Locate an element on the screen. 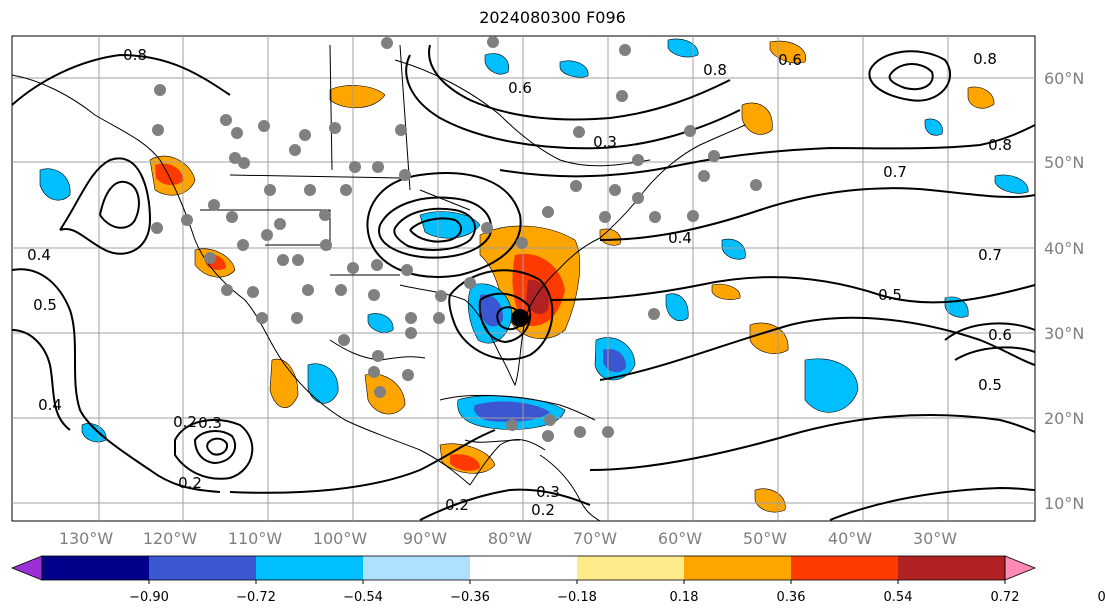  lon-label: 50°W is located at coordinates (765, 538).